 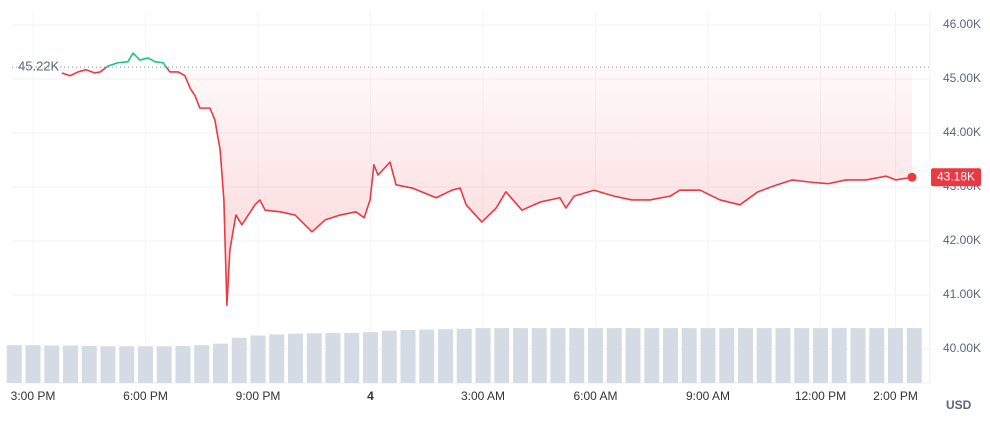 I want to click on x-tick-label: 3:00 AM, so click(x=483, y=396).